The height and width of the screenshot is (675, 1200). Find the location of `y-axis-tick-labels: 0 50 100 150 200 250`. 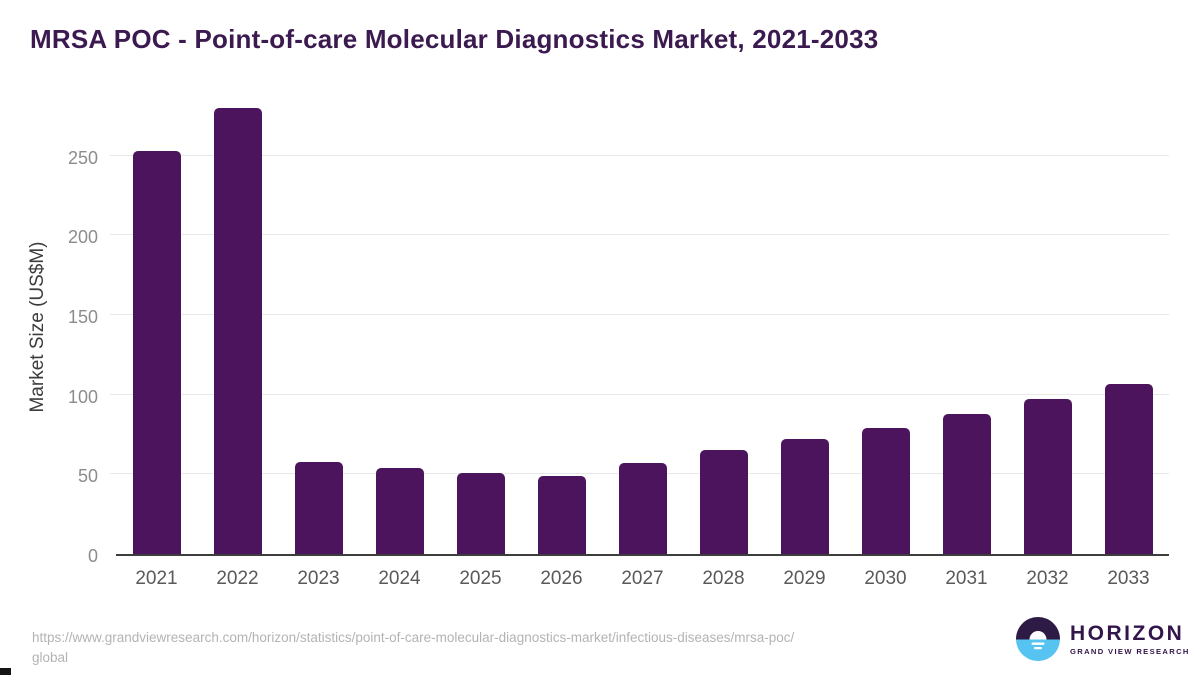

y-axis-tick-labels: 0 50 100 150 200 250 is located at coordinates (49, 329).